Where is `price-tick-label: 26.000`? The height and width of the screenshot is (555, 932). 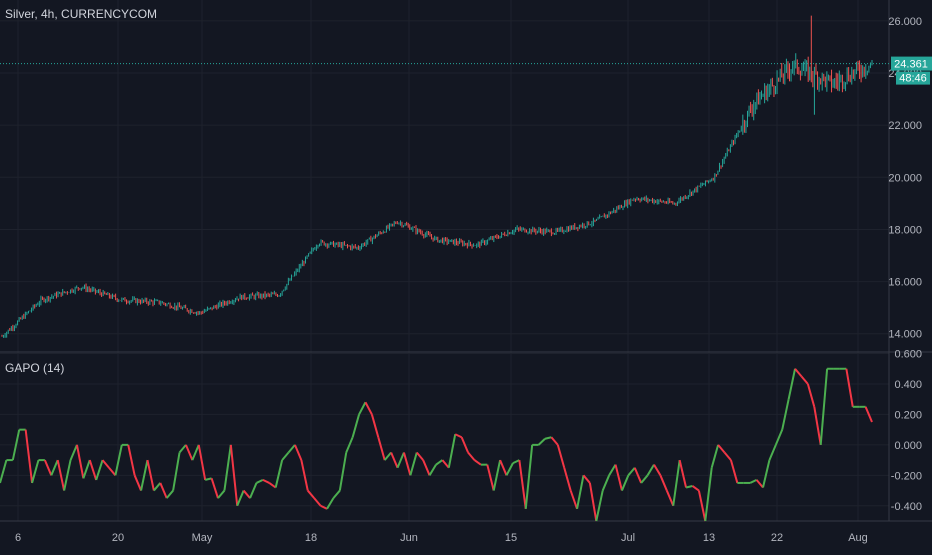
price-tick-label: 26.000 is located at coordinates (905, 22).